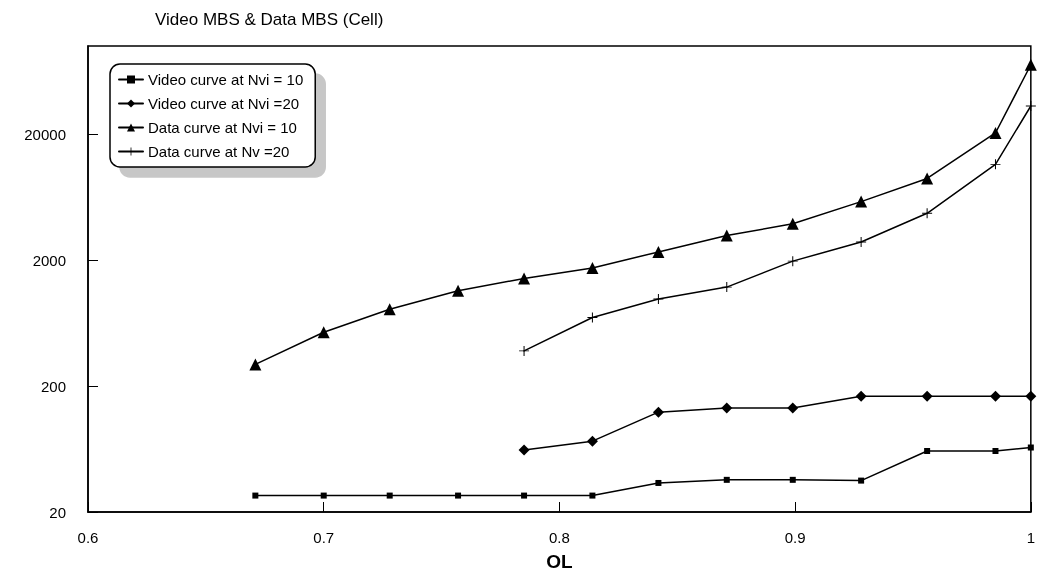 Image resolution: width=1038 pixels, height=578 pixels. I want to click on legend-label: Video curve at Nvi =20, so click(224, 103).